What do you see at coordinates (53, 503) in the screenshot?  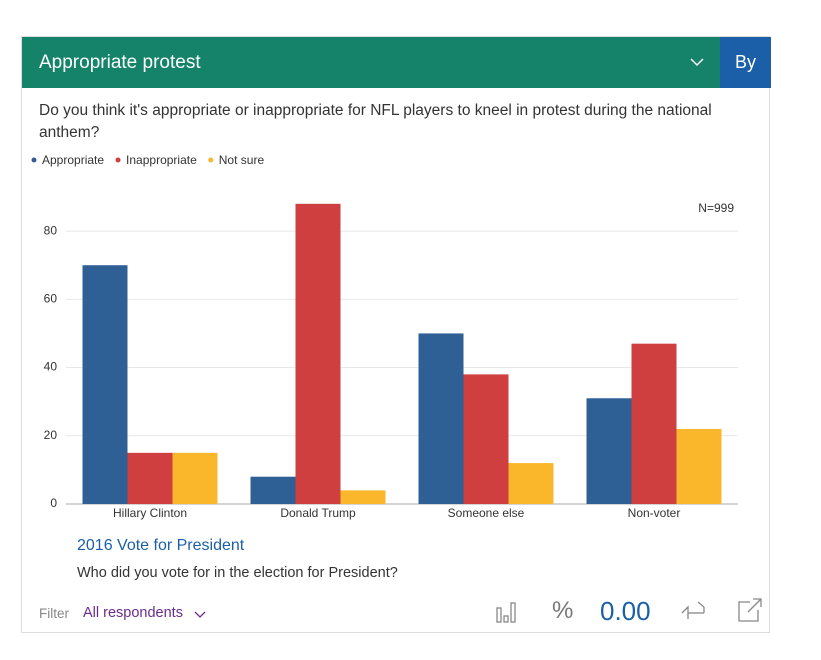 I see `y-tick-label: 0` at bounding box center [53, 503].